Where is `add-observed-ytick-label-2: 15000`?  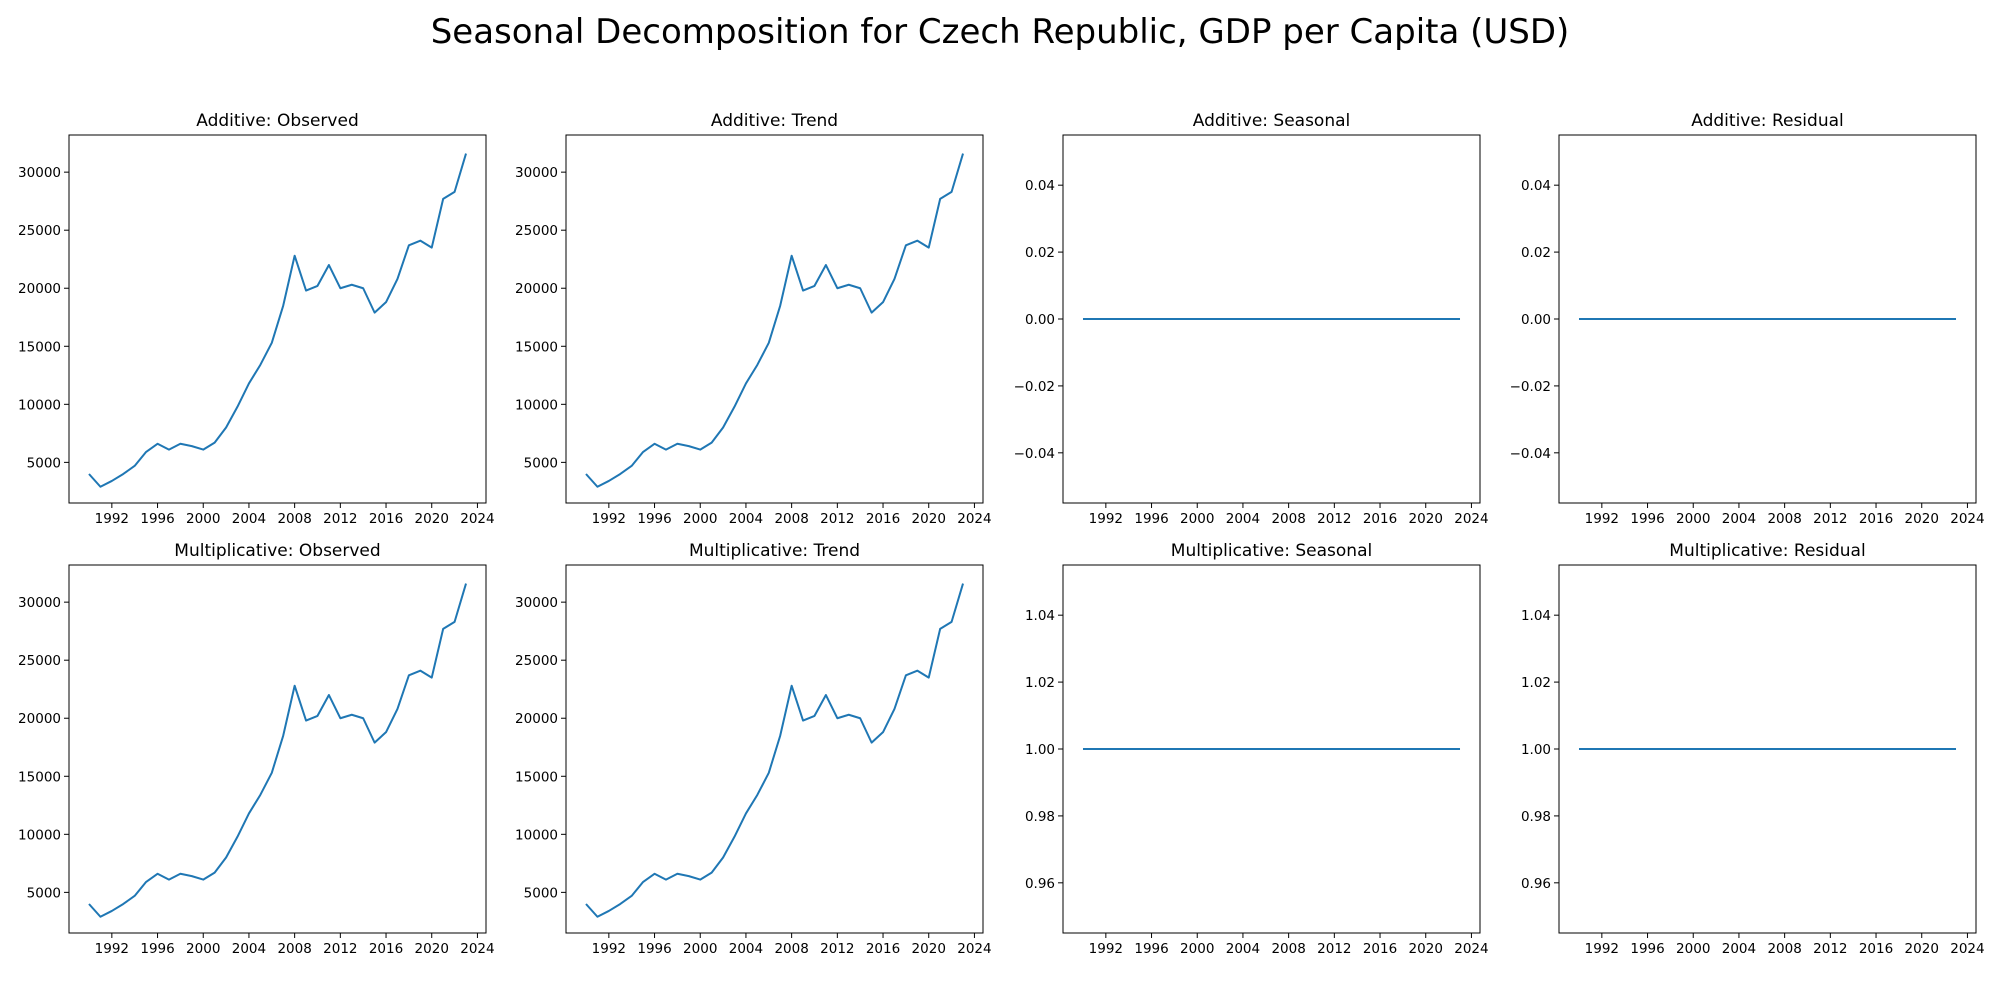
add-observed-ytick-label-2: 15000 is located at coordinates (39, 347).